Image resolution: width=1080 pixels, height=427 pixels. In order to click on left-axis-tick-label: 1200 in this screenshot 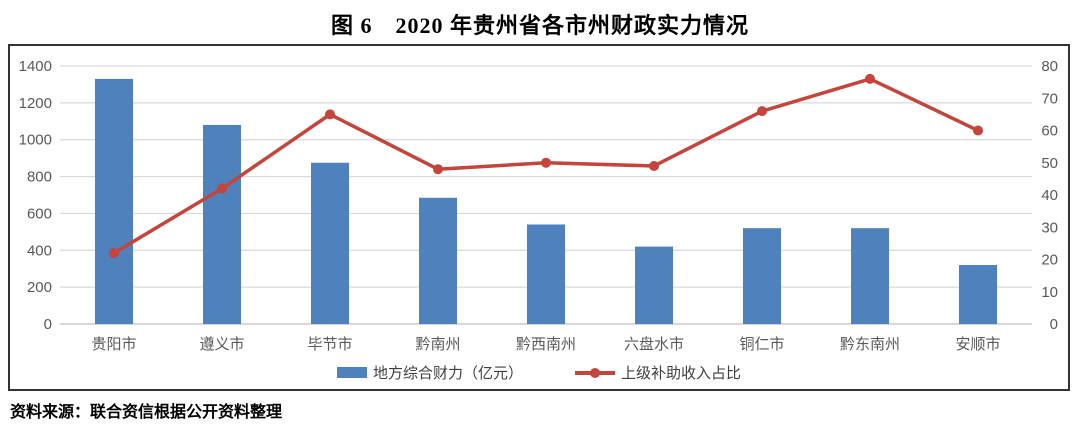, I will do `click(35, 103)`.